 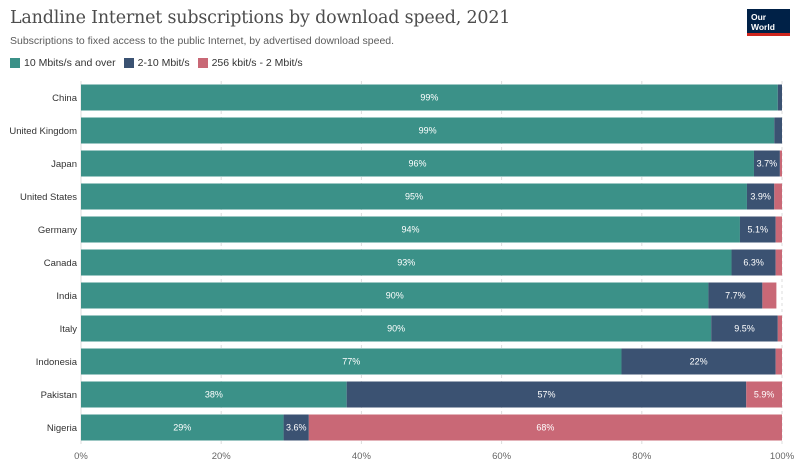 I want to click on x-tick-label: 100%, so click(x=782, y=456).